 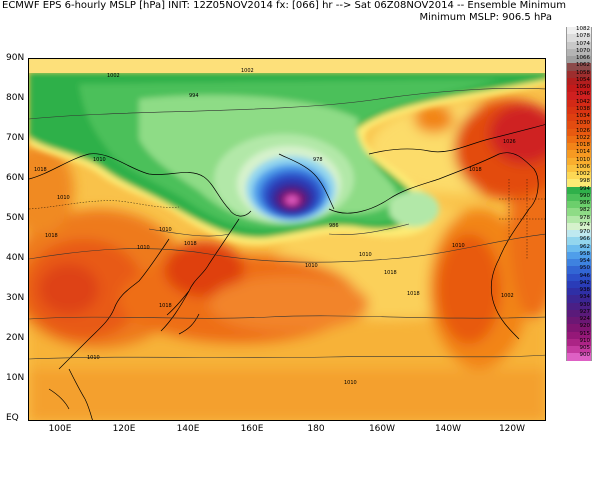 What do you see at coordinates (585, 290) in the screenshot?
I see `legend-level-label: 938` at bounding box center [585, 290].